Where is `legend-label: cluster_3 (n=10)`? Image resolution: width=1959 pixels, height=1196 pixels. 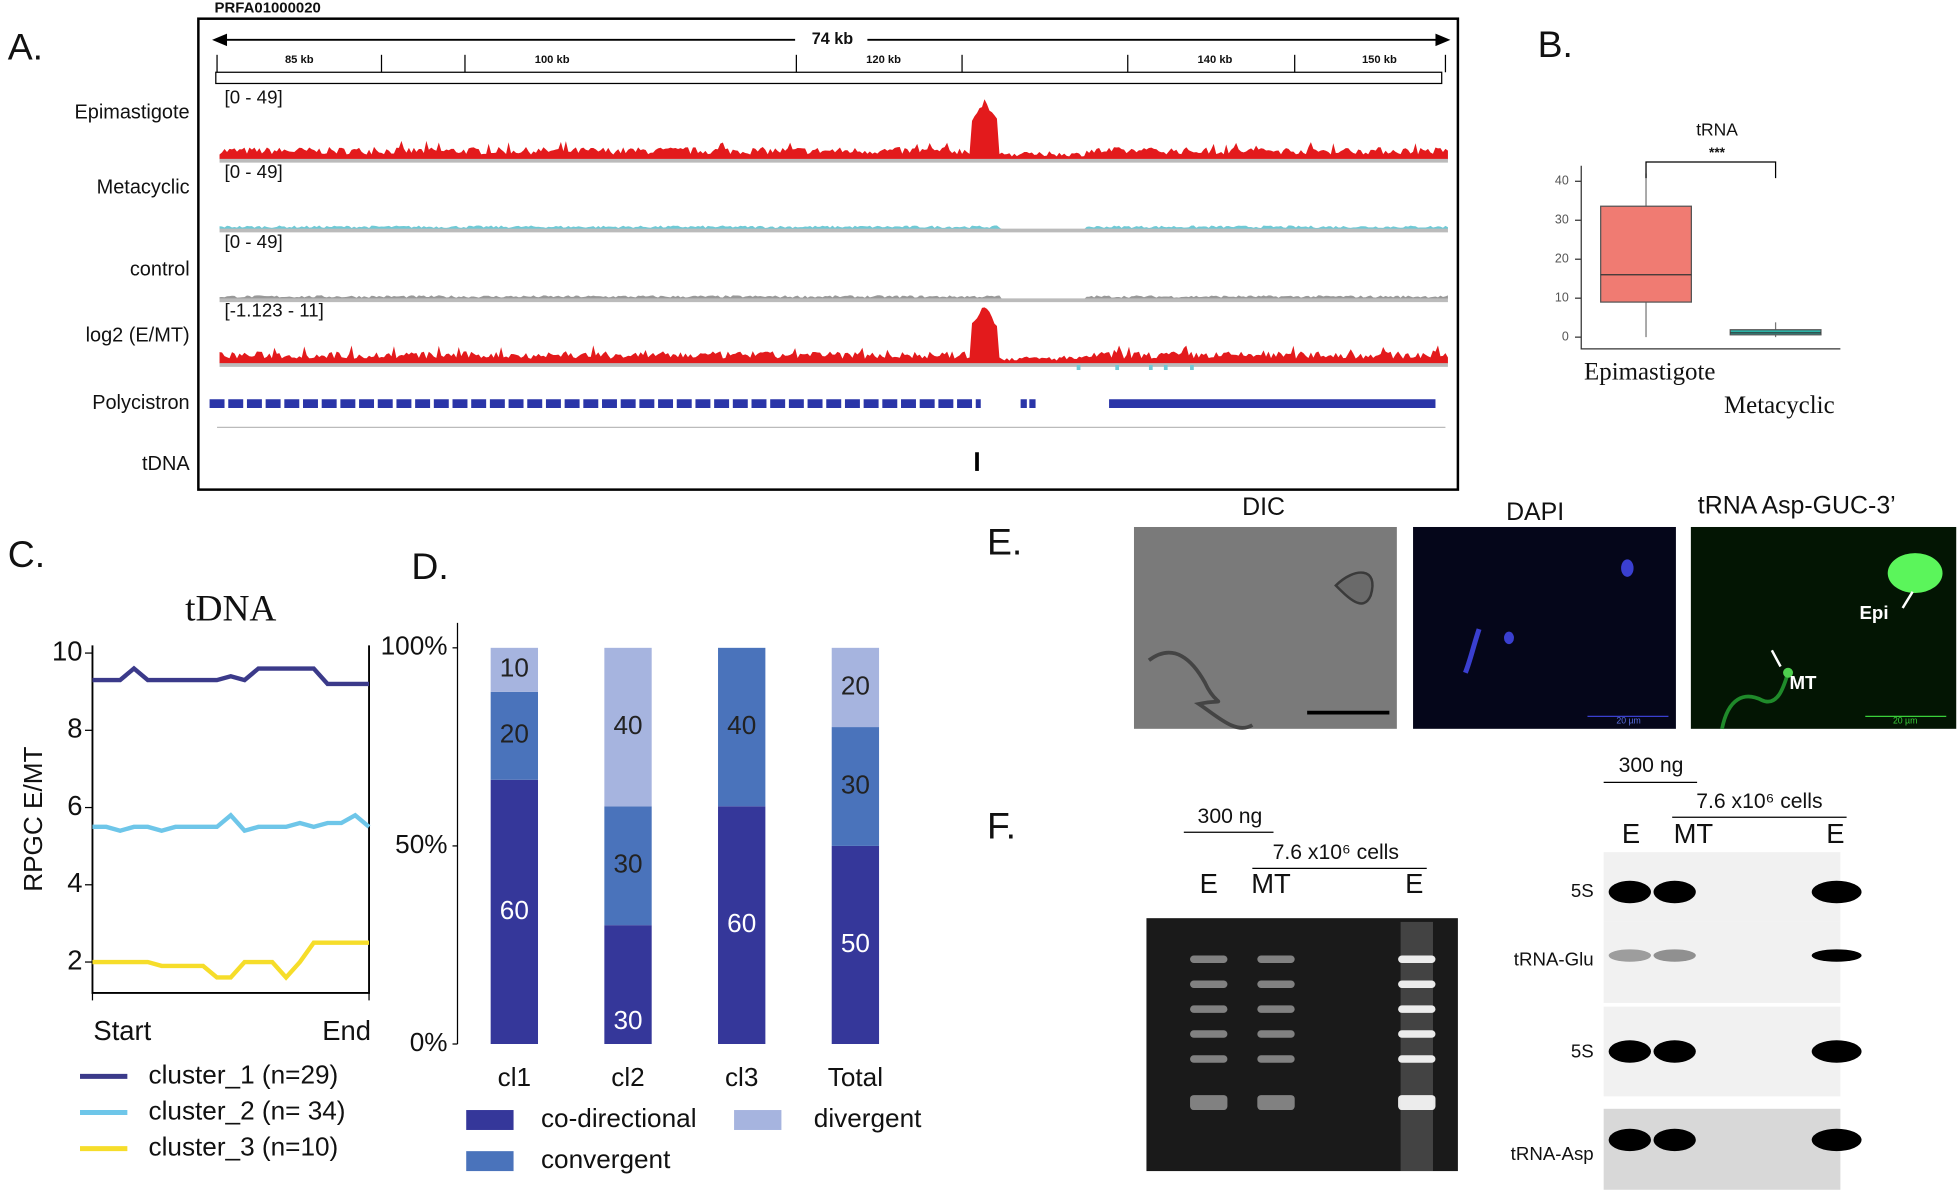 legend-label: cluster_3 (n=10) is located at coordinates (244, 1147).